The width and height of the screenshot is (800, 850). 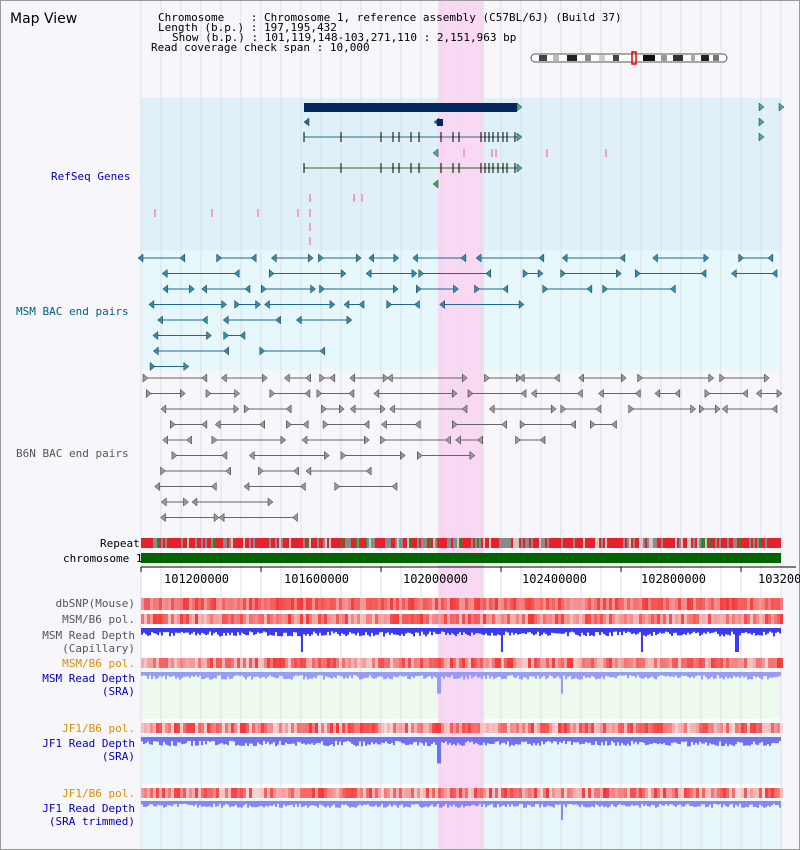 What do you see at coordinates (417, 304) in the screenshot?
I see `msm-bac-pair-end` at bounding box center [417, 304].